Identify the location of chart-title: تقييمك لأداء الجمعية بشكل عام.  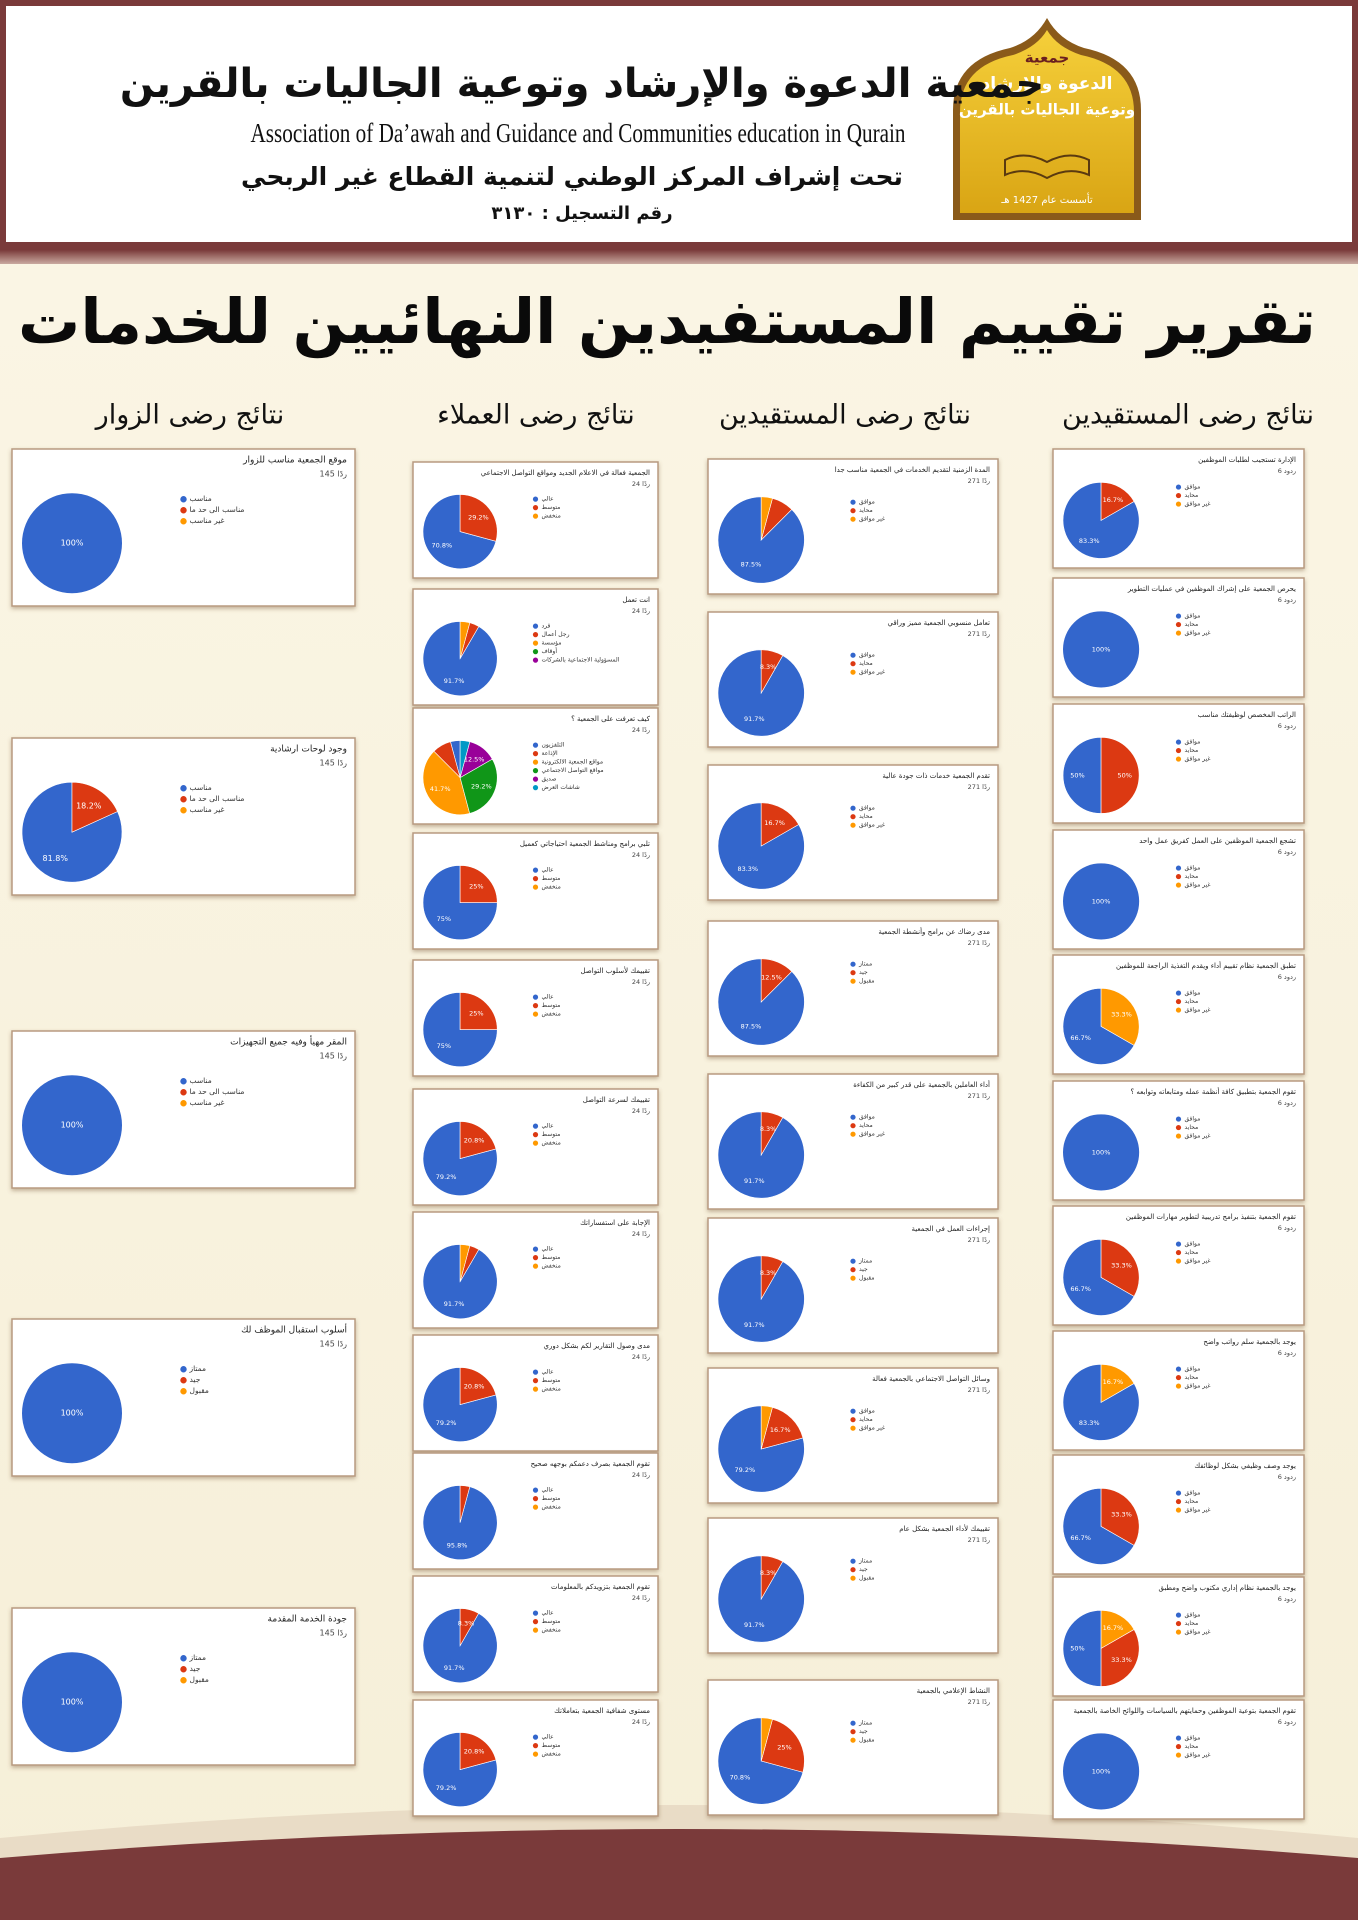
(944, 1528).